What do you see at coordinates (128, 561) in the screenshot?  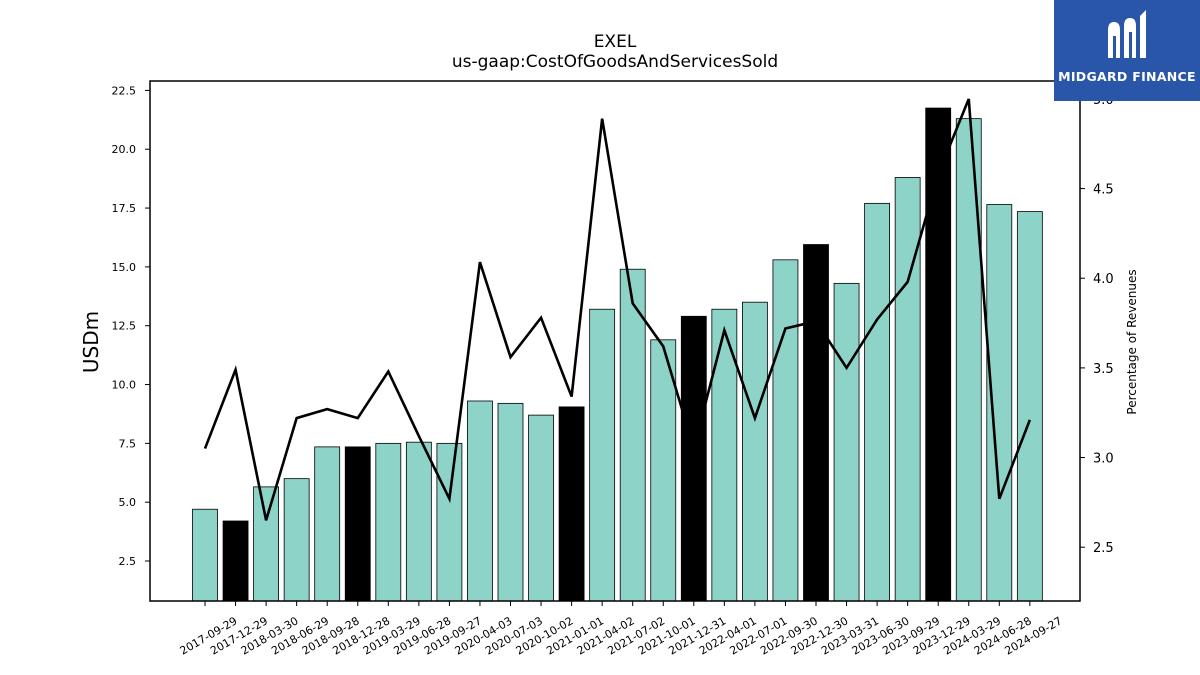 I see `y-tick-label: 2.5` at bounding box center [128, 561].